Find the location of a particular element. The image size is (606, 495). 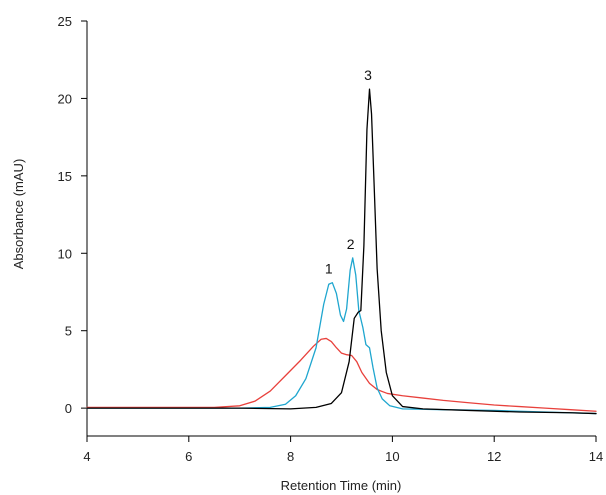

y-tick-label: 20 is located at coordinates (65, 98).